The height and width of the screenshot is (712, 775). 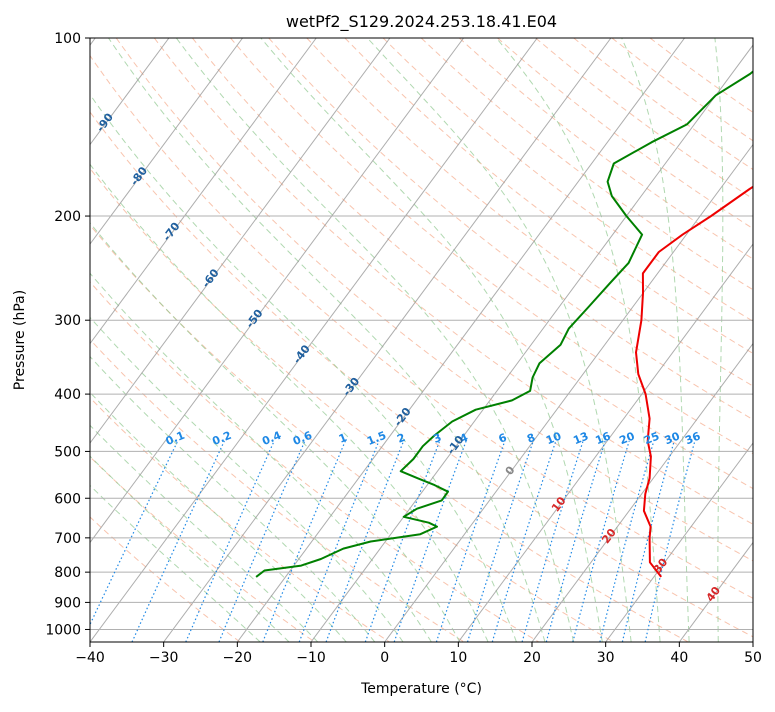 What do you see at coordinates (67, 217) in the screenshot?
I see `y-tick-label: 200` at bounding box center [67, 217].